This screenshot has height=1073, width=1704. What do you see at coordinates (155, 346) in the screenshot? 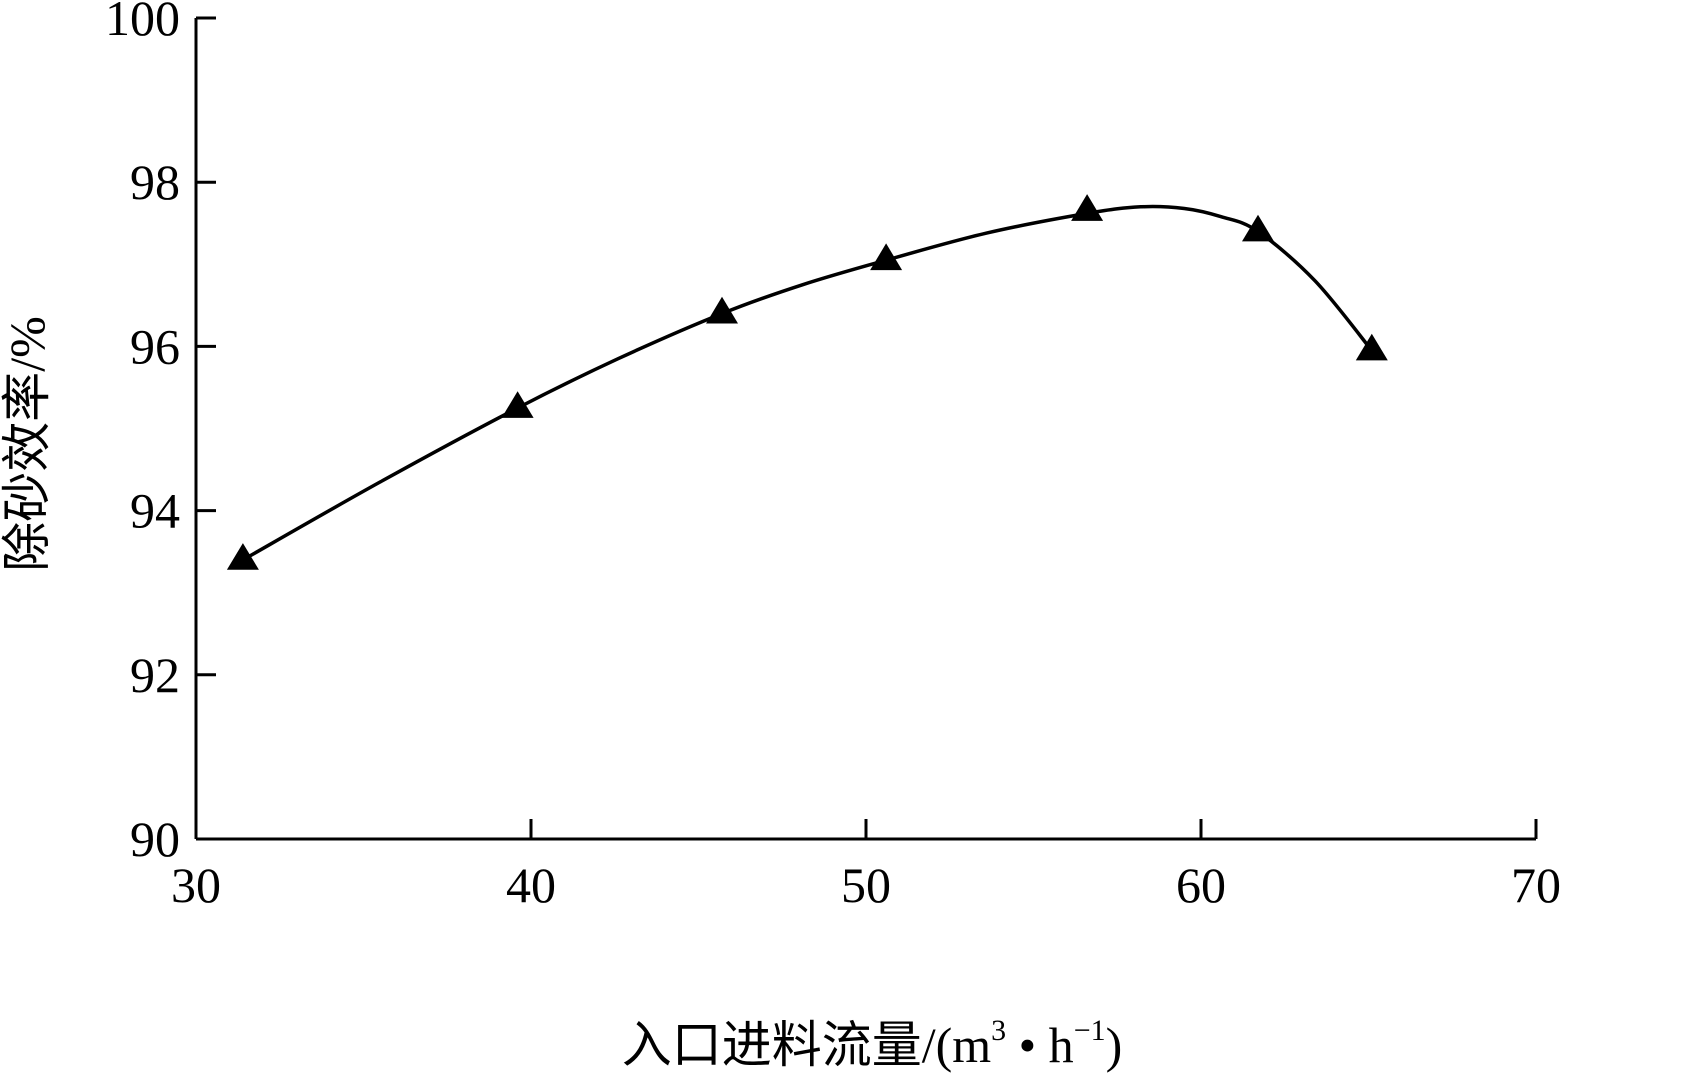
I see `y-tick-label: 96` at bounding box center [155, 346].